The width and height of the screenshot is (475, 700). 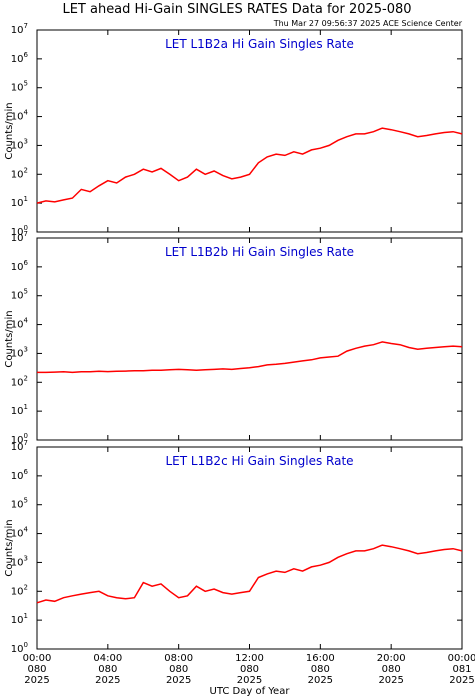 What do you see at coordinates (320, 658) in the screenshot?
I see `x-tick-label: 16:00` at bounding box center [320, 658].